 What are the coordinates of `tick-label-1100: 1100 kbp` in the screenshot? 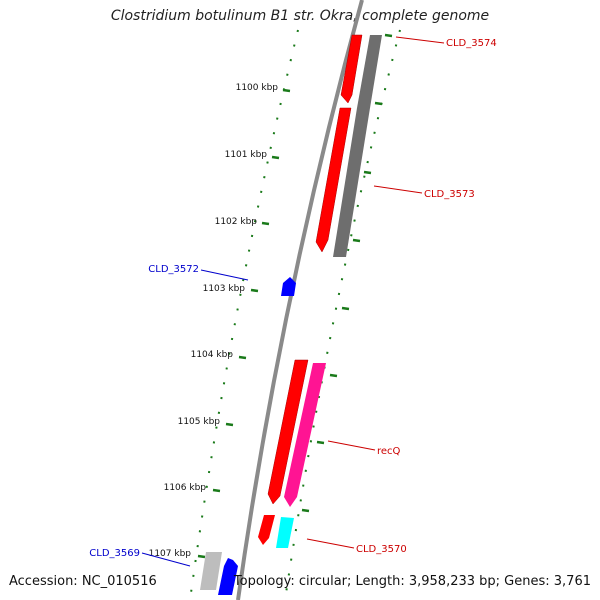 It's located at (257, 88).